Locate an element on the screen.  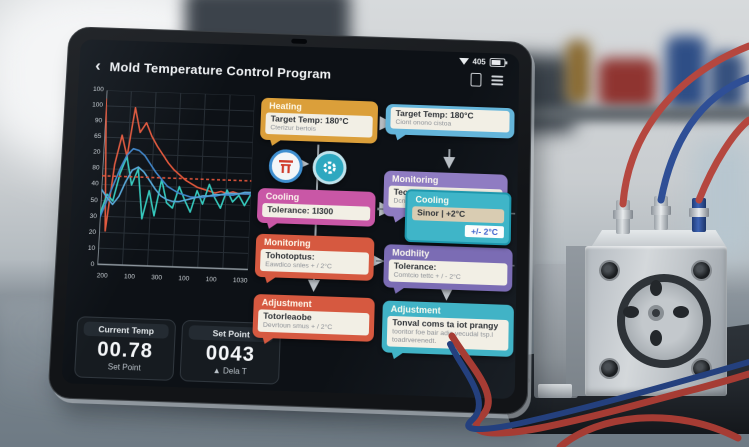
plate-side-fitting is located at coordinates (555, 391).